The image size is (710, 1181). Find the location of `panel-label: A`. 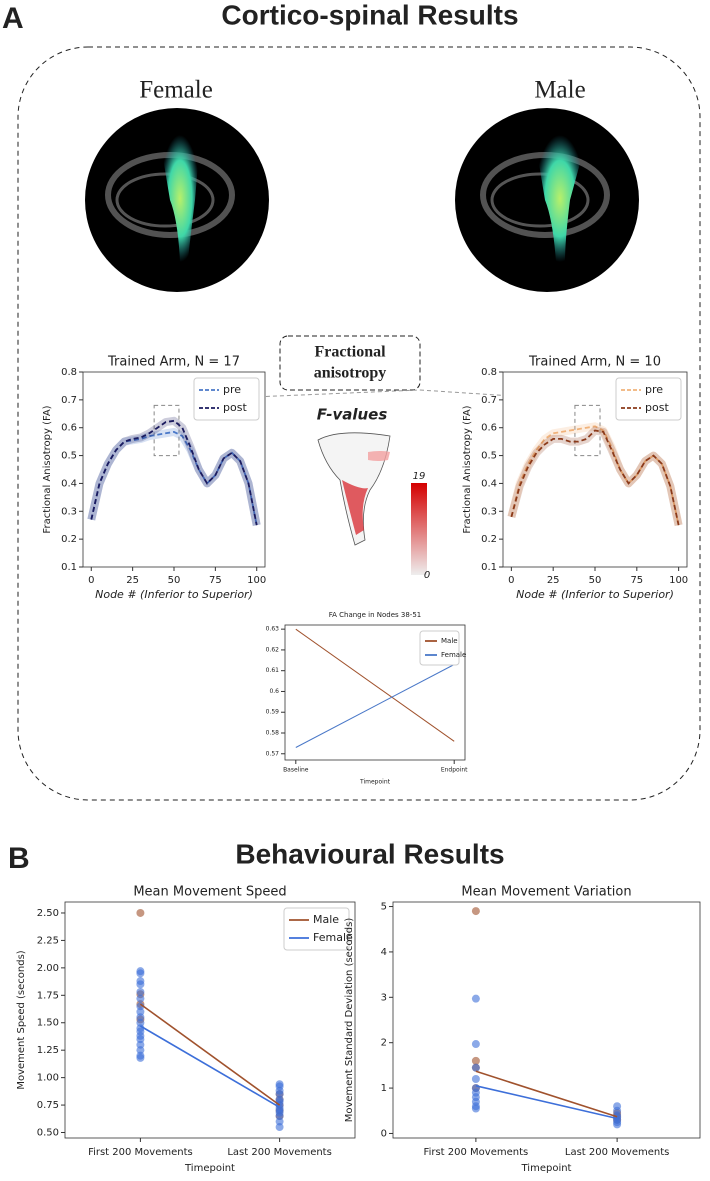

panel-label: A is located at coordinates (13, 18).